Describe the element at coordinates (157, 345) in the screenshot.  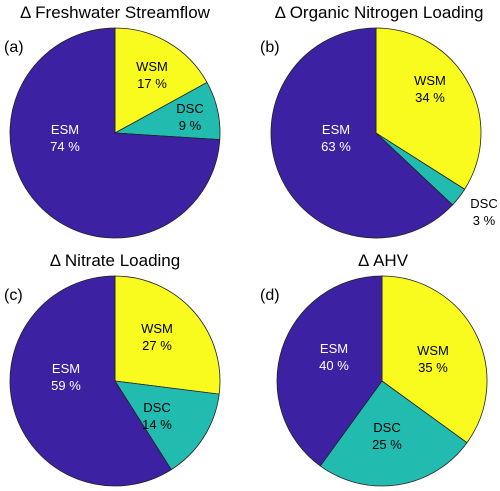
I see `slice-value-wsm: 27 %` at that location.